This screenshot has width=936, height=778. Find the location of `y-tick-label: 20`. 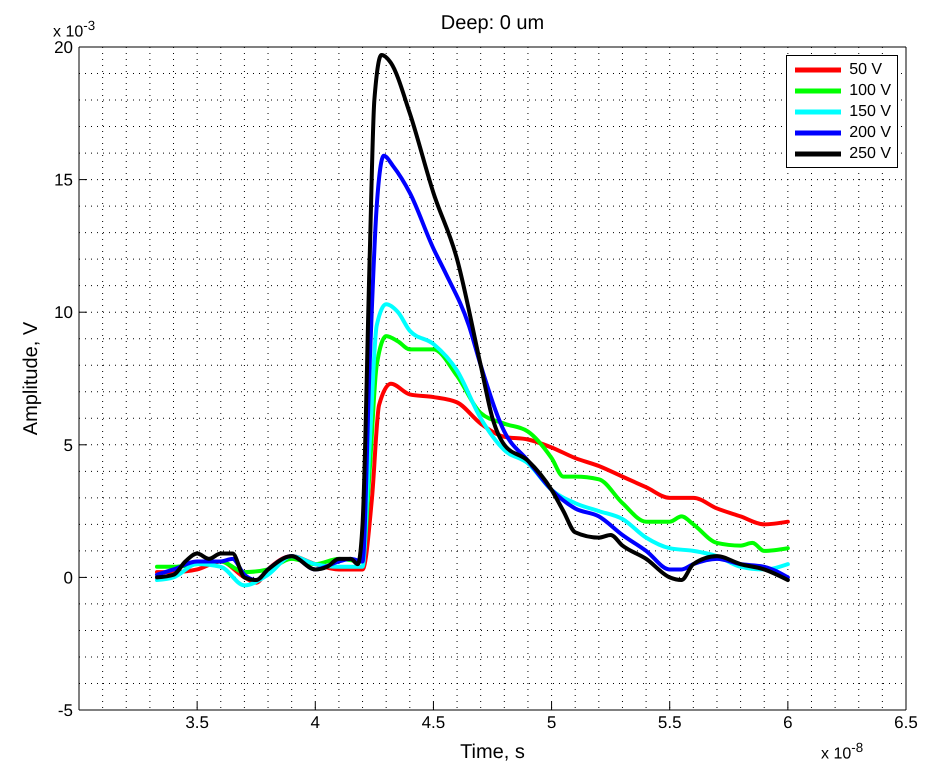

y-tick-label: 20 is located at coordinates (63, 48).